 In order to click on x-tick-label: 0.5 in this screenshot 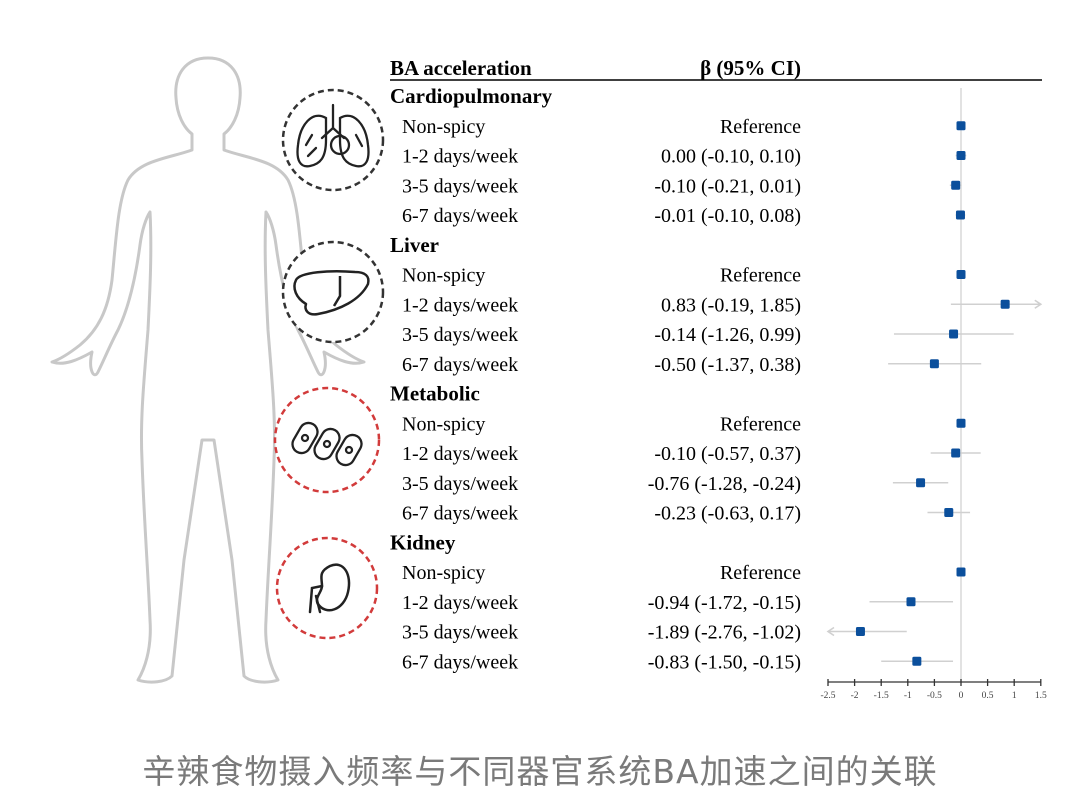, I will do `click(988, 696)`.